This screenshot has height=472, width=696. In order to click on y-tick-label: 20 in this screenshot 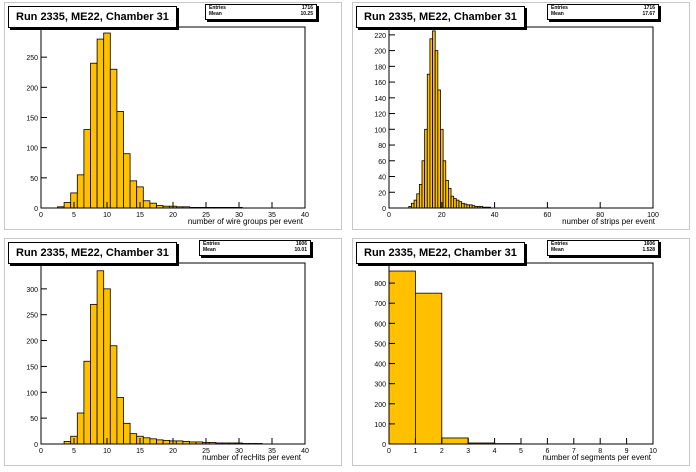, I will do `click(382, 193)`.